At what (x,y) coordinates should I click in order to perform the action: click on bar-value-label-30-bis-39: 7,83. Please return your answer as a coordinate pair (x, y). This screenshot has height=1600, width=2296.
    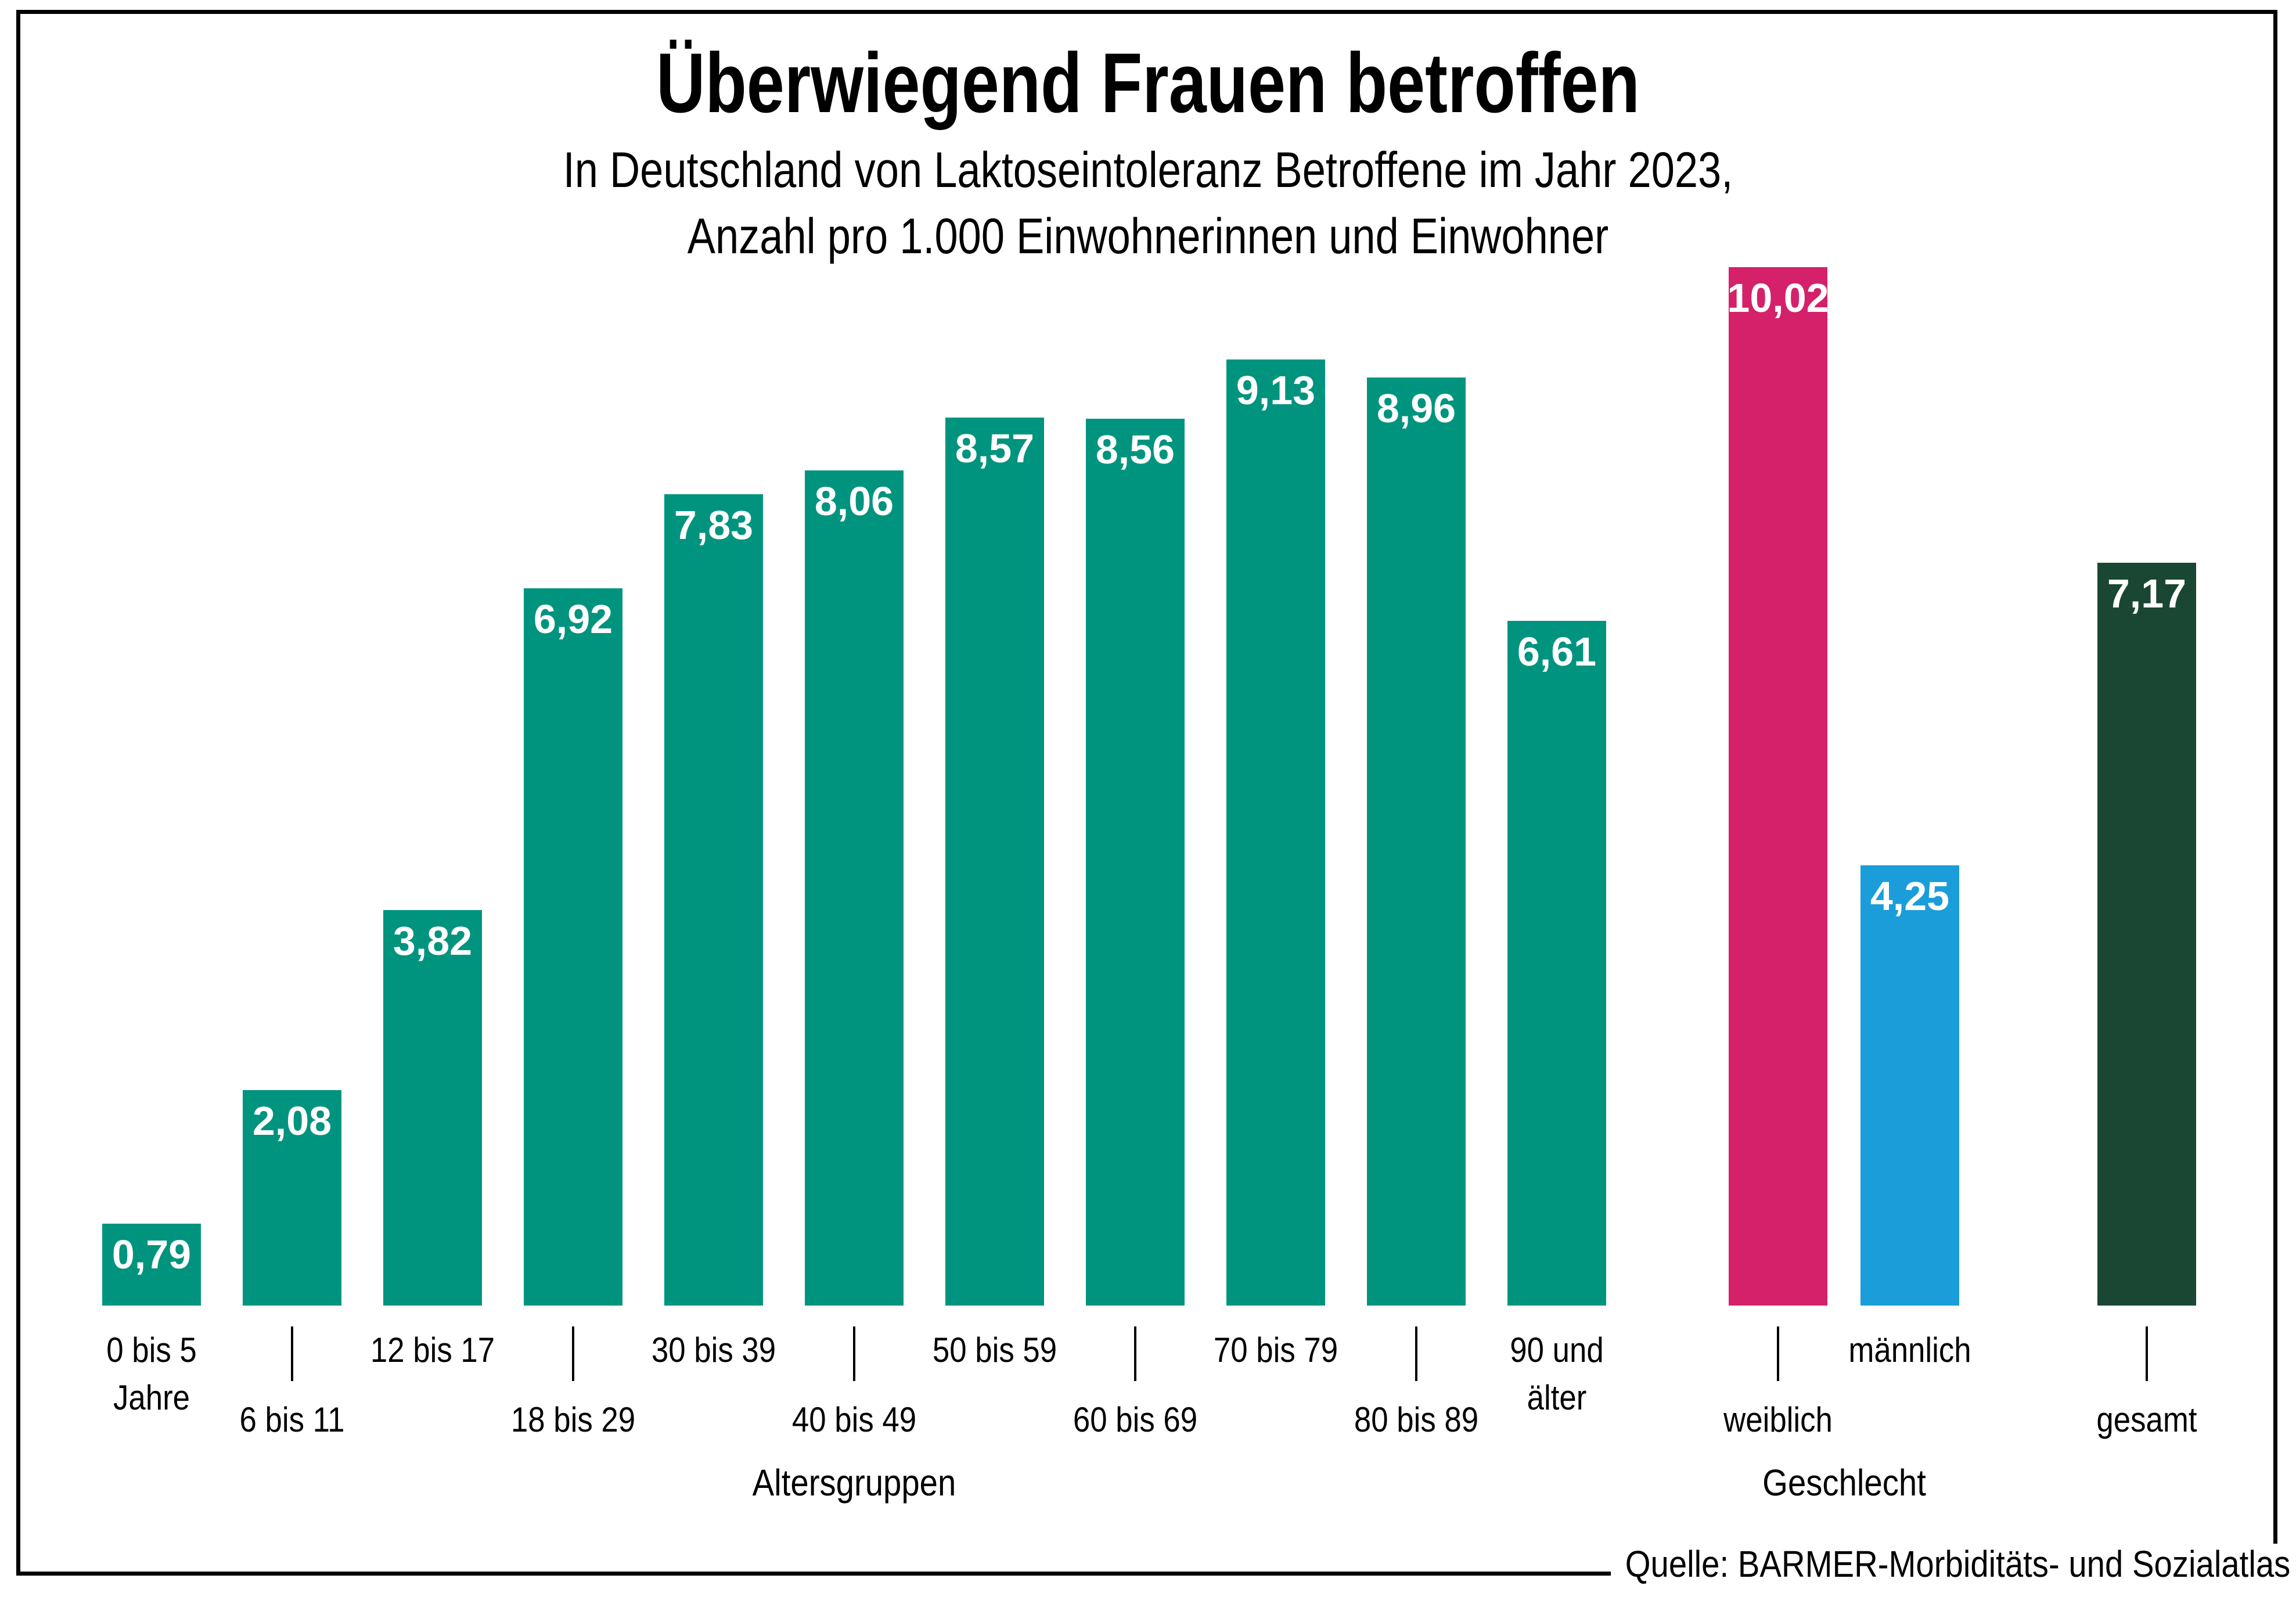
    Looking at the image, I should click on (714, 525).